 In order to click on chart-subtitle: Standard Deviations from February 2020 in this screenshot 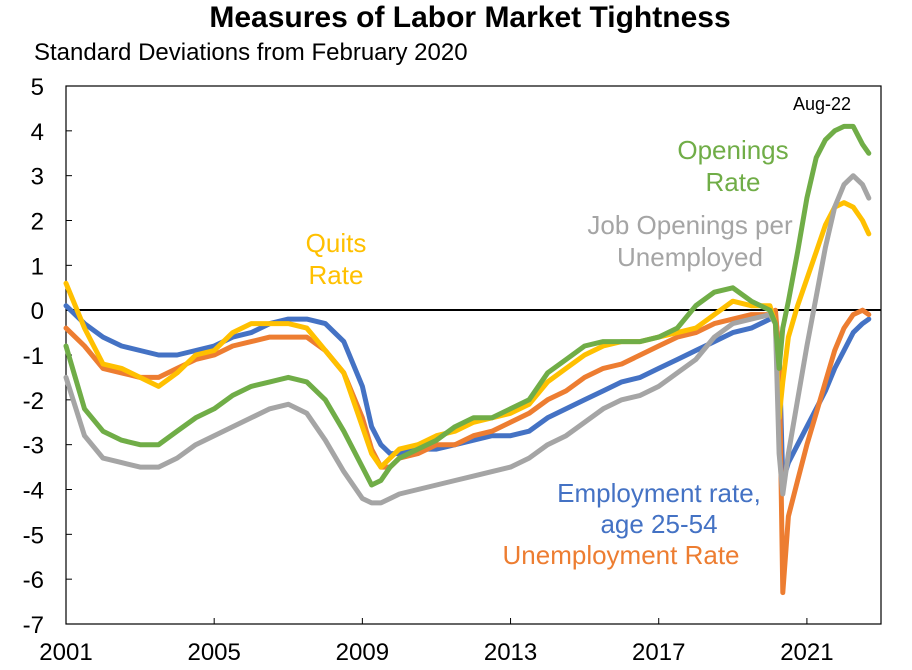, I will do `click(251, 52)`.